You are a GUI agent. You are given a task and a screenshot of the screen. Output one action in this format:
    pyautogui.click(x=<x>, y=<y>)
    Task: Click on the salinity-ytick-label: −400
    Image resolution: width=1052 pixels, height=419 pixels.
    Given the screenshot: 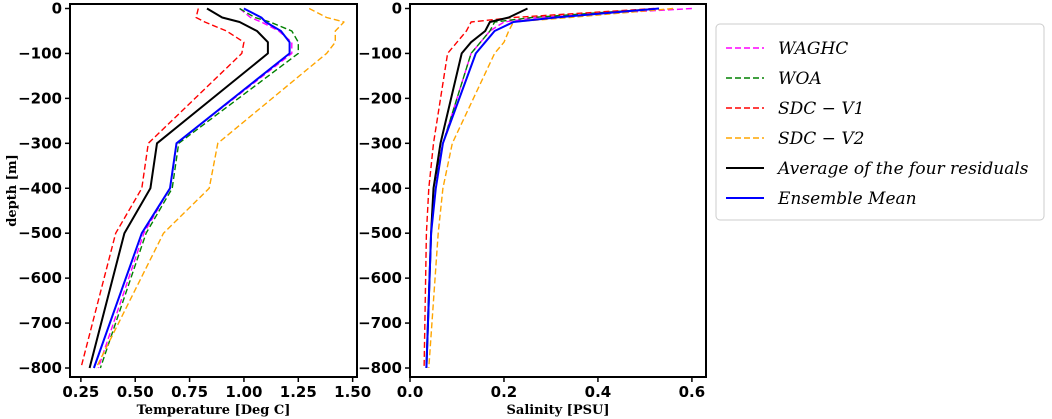 What is the action you would take?
    pyautogui.click(x=380, y=188)
    